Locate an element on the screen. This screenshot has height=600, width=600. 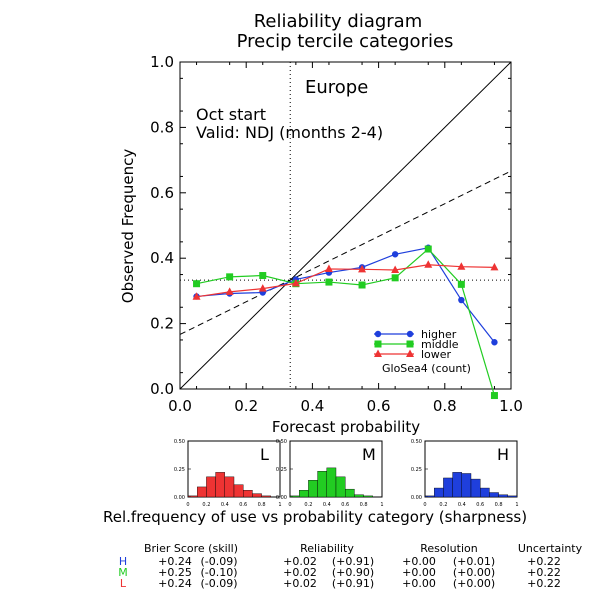
sharpness-panel-label: L is located at coordinates (264, 454).